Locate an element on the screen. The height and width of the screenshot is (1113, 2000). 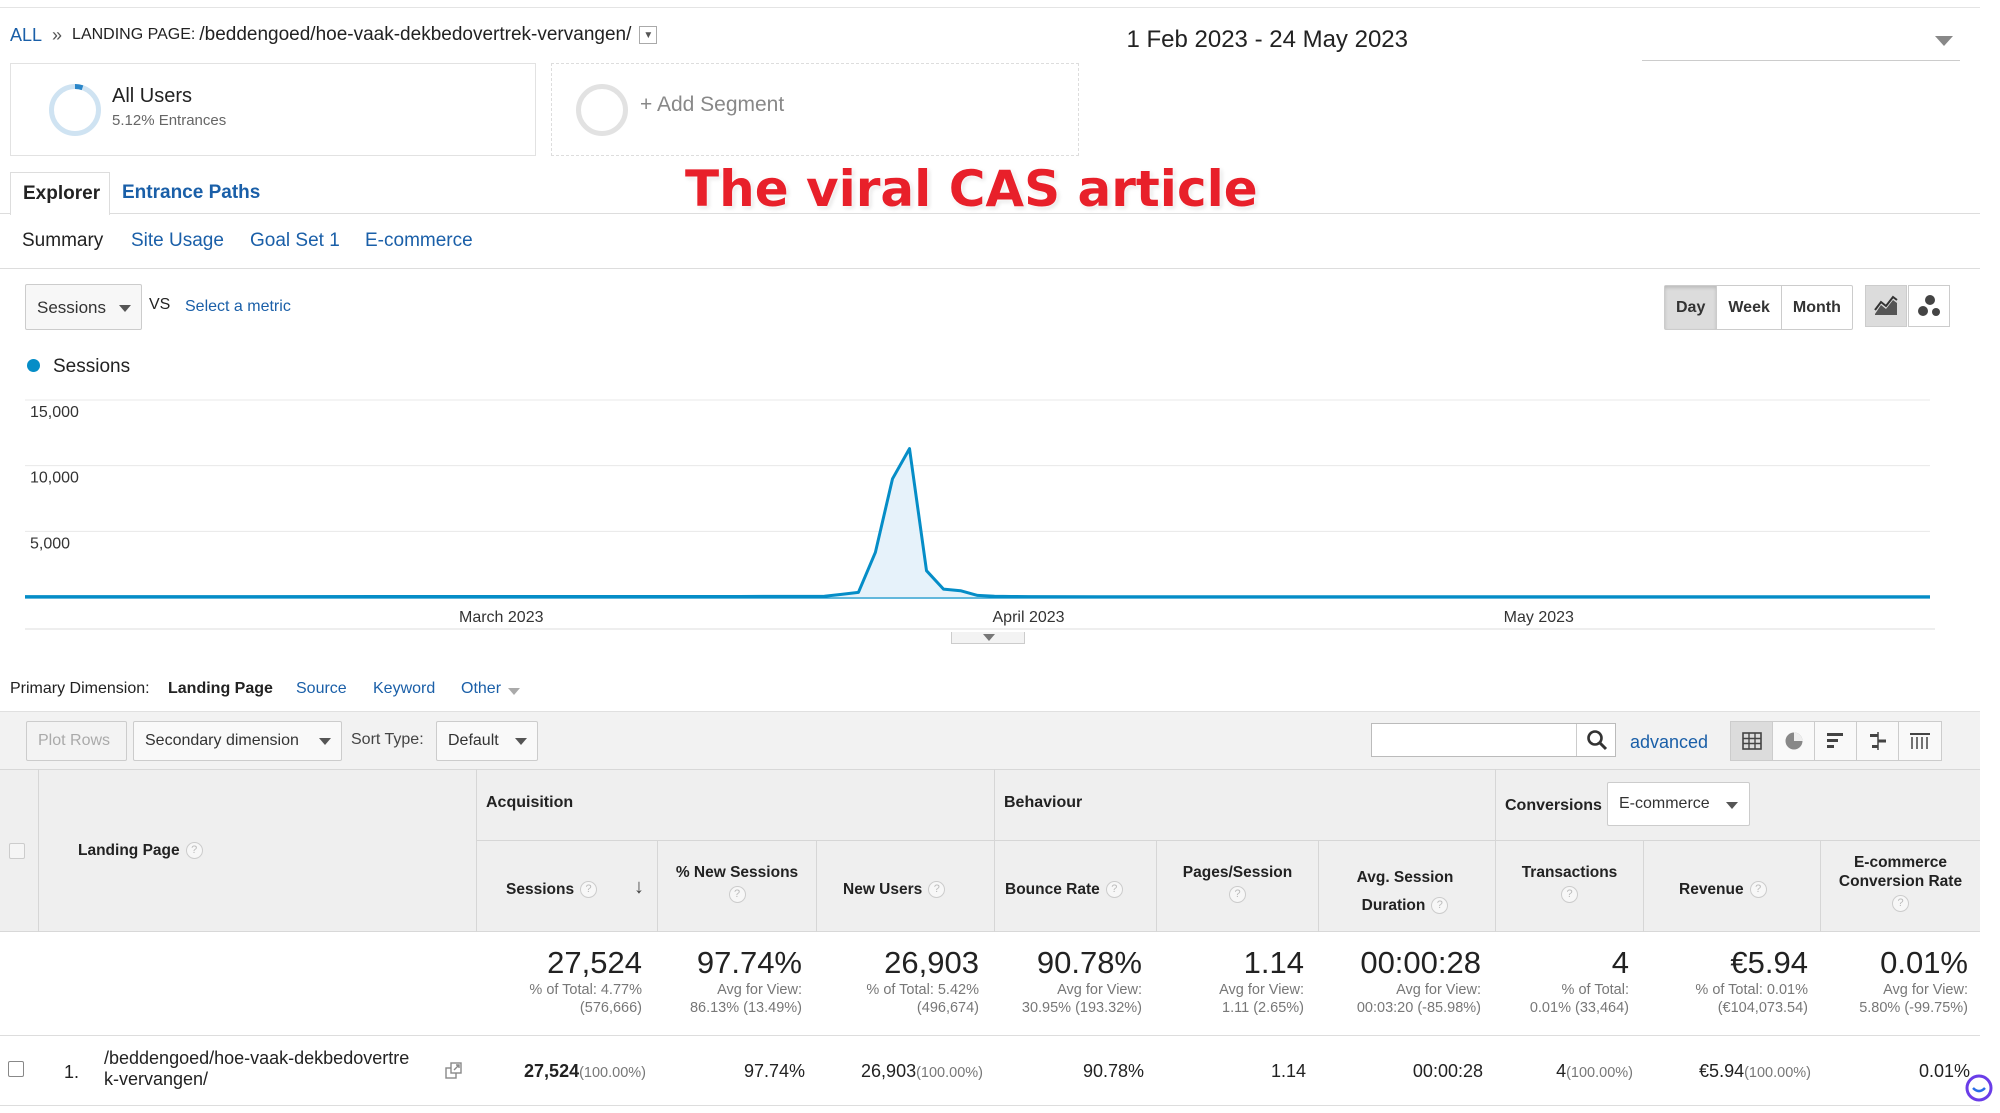
granularity-month-button: Month is located at coordinates (1816, 307).